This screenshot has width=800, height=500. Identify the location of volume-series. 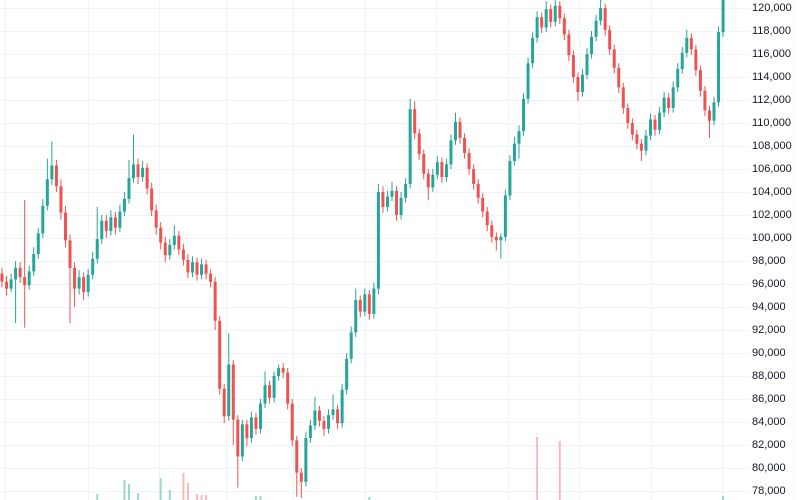
(410, 468).